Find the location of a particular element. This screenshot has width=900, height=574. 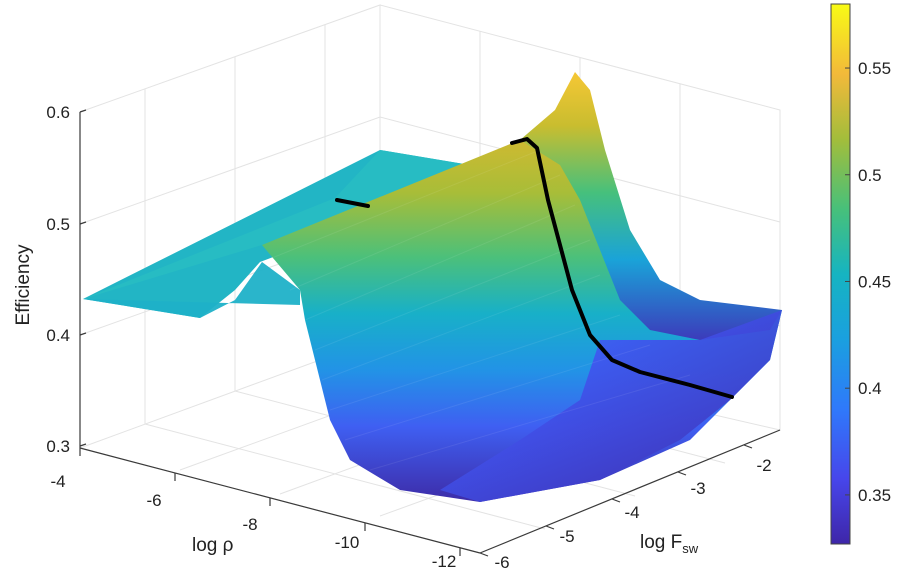

x-axis-label: log ρ is located at coordinates (213, 545).